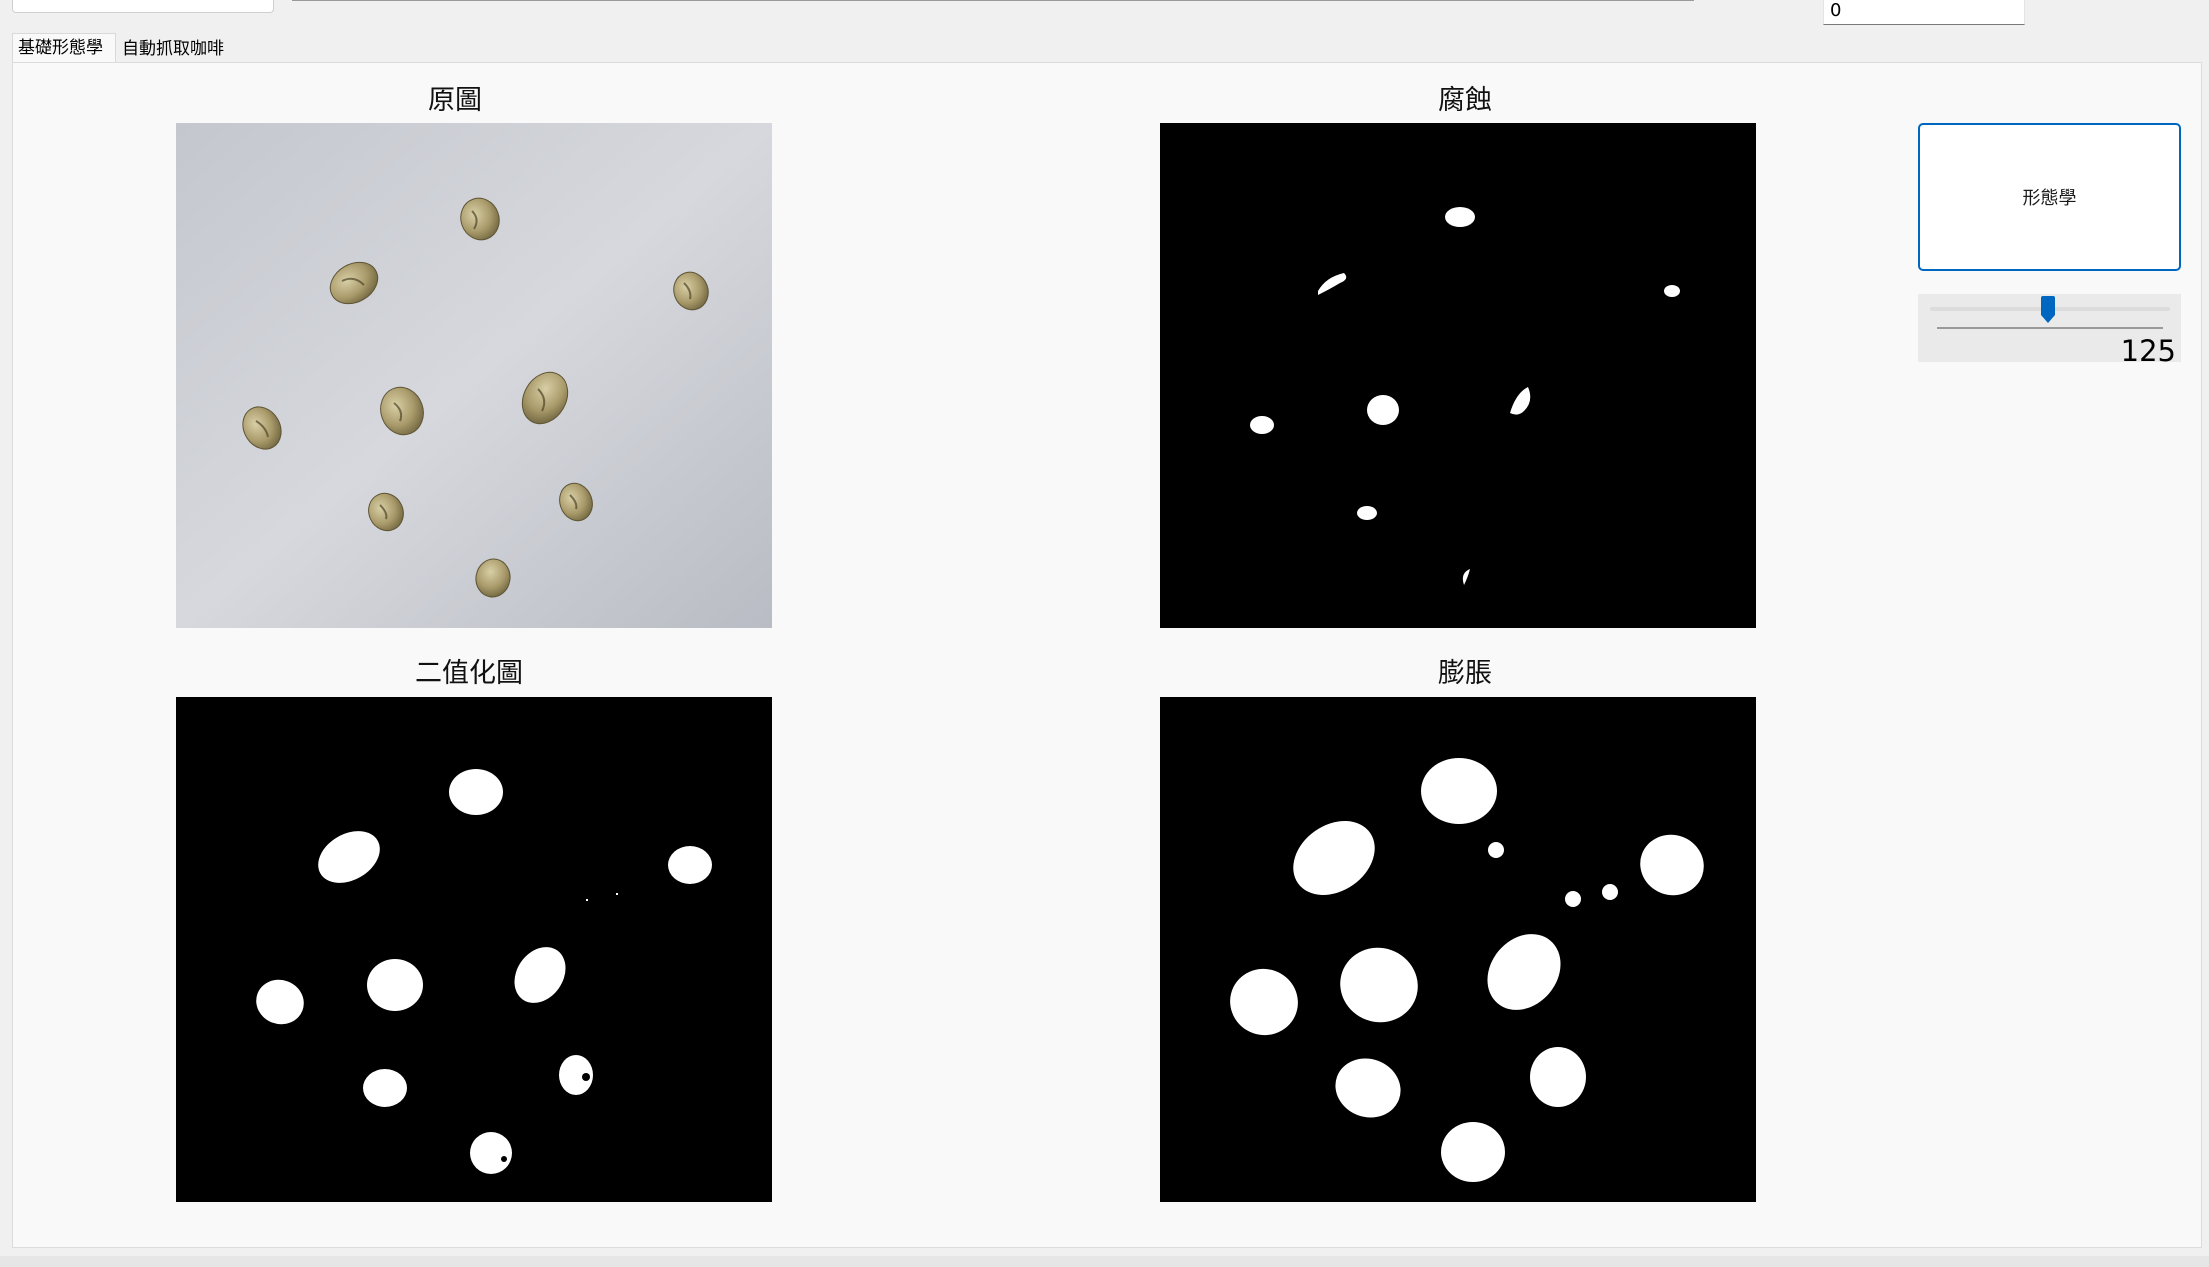  I want to click on morphology-button: 形態學, so click(2049, 197).